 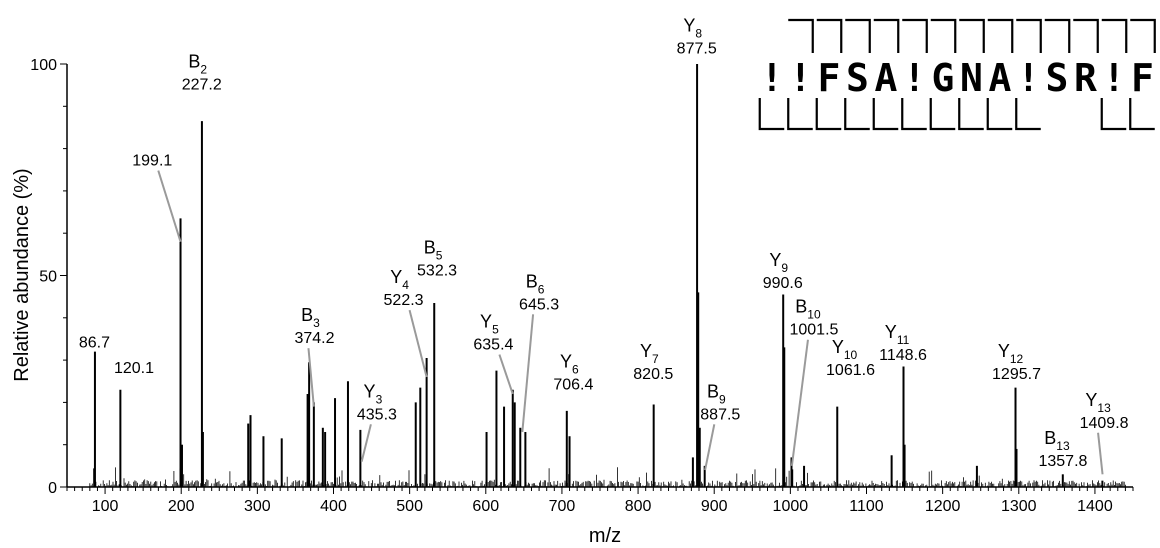 I want to click on x-tick-label: 500, so click(x=409, y=506).